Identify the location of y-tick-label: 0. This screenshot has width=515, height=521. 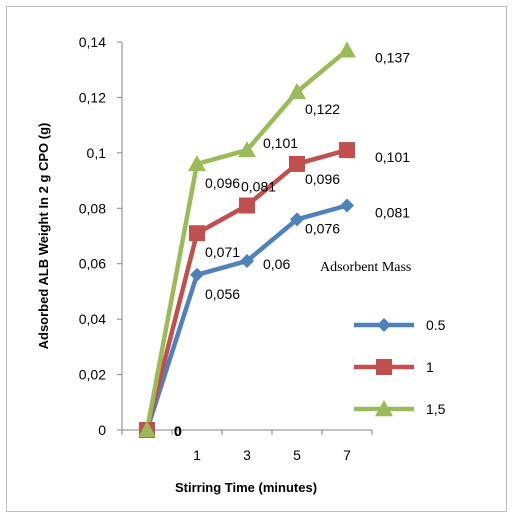
(102, 430).